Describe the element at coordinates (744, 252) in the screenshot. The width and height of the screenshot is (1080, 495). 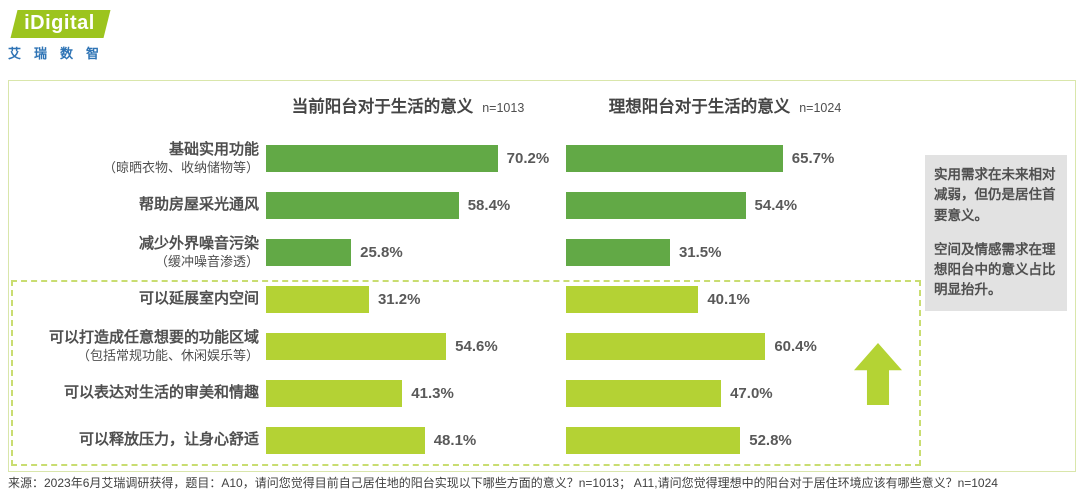
I see `bar-track-ideal: 31.5%` at that location.